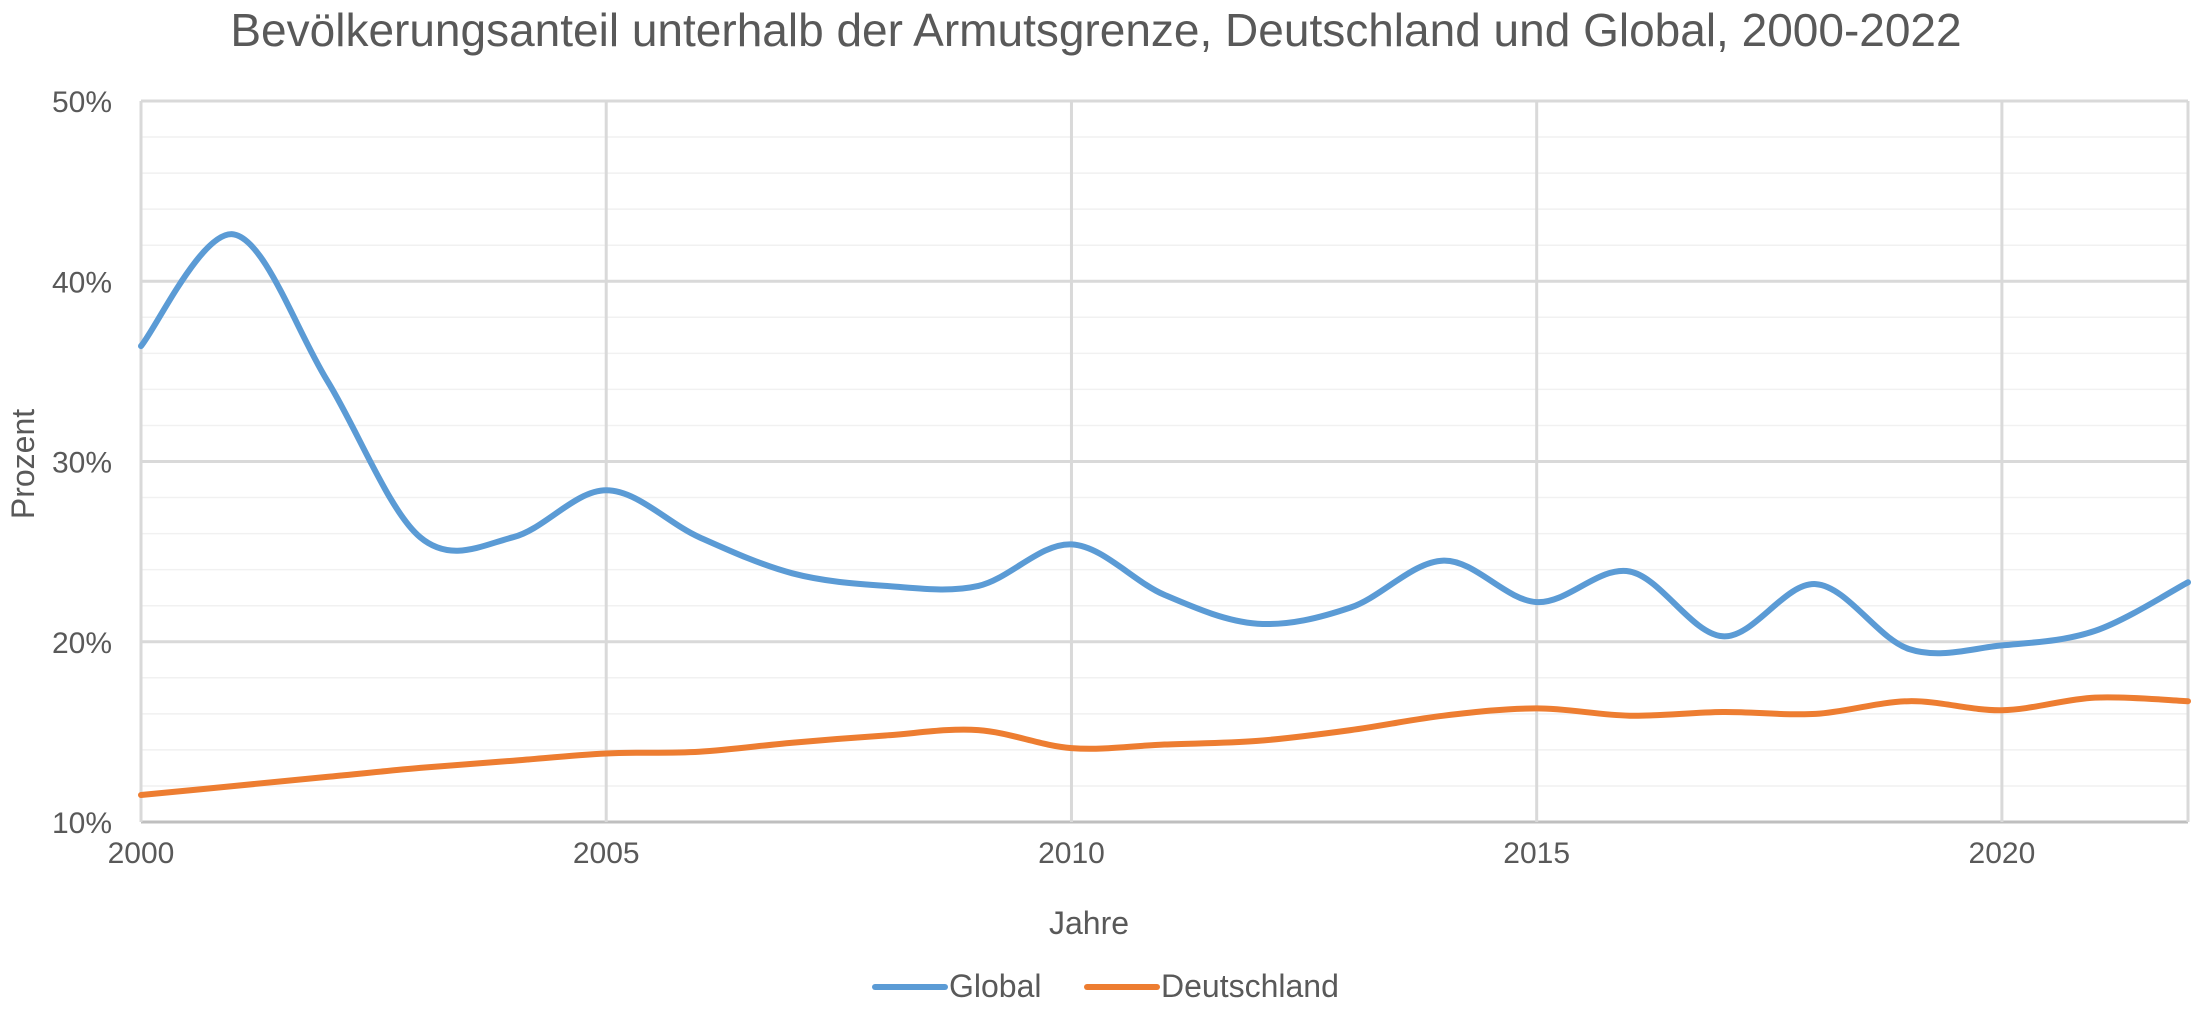 The image size is (2192, 1013). I want to click on y-tick-label: 50%, so click(82, 102).